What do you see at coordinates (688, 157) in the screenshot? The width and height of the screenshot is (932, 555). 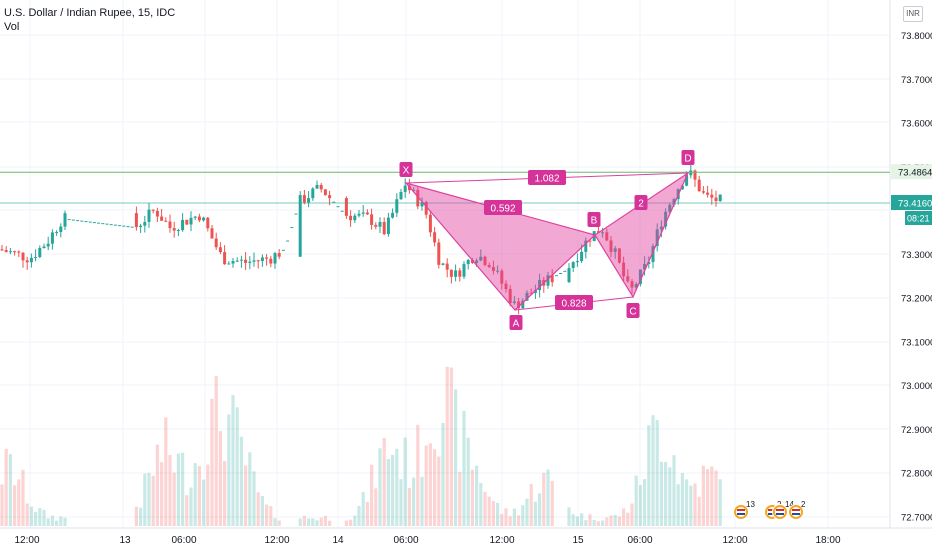 I see `pattern-point-d-bg` at bounding box center [688, 157].